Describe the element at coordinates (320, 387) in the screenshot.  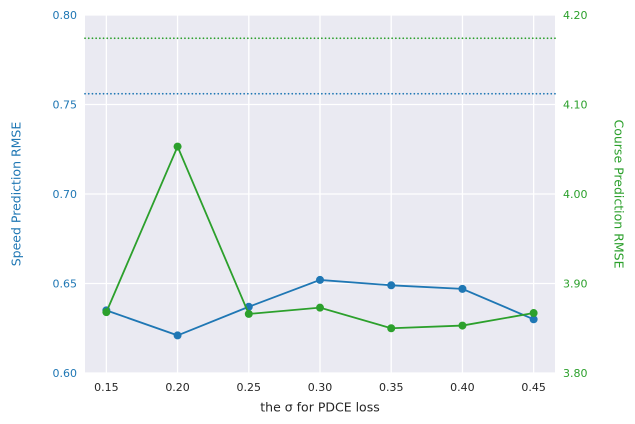
I see `x-tick-label: 0.30` at that location.